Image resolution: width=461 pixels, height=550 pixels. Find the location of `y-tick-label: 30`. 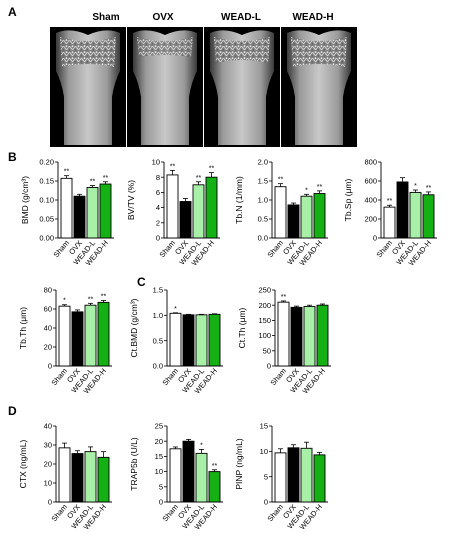

y-tick-label: 30 is located at coordinates (48, 445).